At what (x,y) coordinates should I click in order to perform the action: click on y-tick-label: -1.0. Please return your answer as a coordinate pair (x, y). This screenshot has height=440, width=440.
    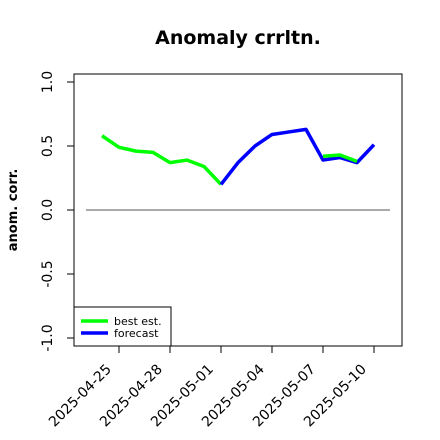
    Looking at the image, I should click on (48, 337).